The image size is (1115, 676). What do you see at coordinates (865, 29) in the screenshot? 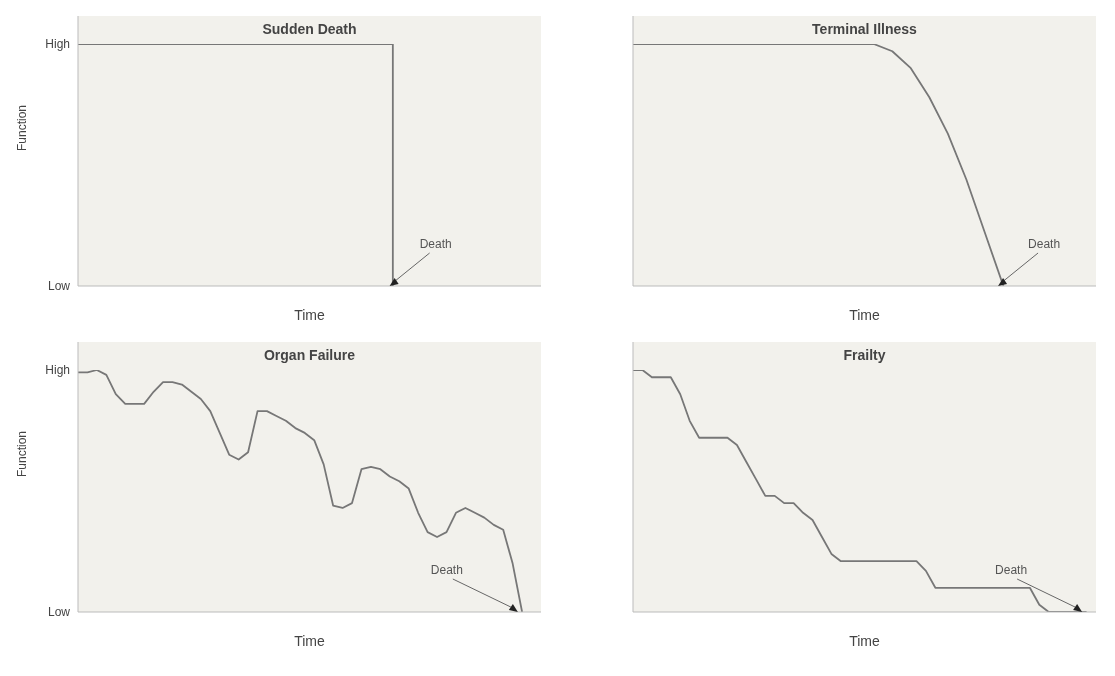
I see `chart-title: Terminal Illness` at bounding box center [865, 29].